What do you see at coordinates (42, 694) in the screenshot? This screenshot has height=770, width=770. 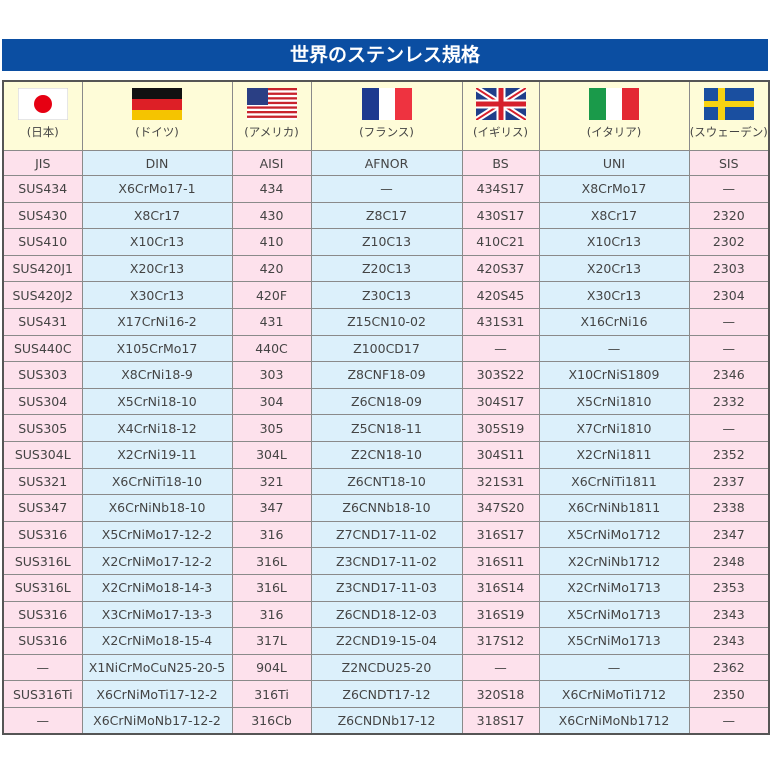 I see `grade-cell-jis: SUS316Ti` at bounding box center [42, 694].